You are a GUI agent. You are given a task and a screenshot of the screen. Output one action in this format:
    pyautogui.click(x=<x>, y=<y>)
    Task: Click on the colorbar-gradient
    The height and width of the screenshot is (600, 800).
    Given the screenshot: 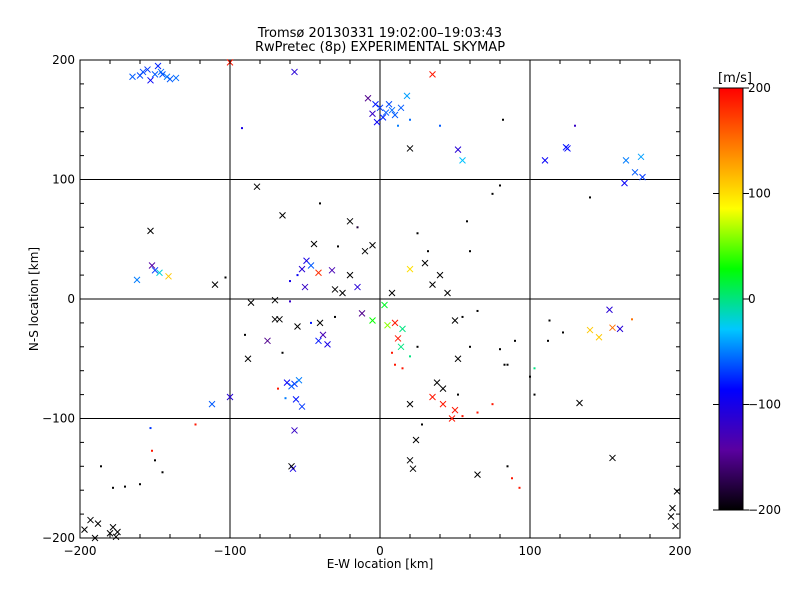 What is the action you would take?
    pyautogui.click(x=731, y=299)
    